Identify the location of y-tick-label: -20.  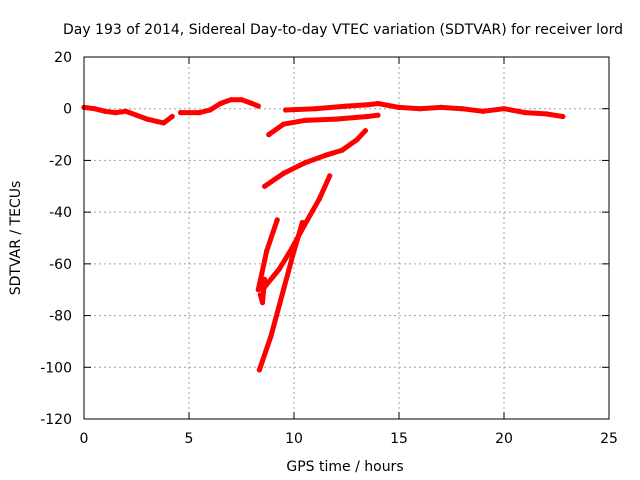
(60, 161).